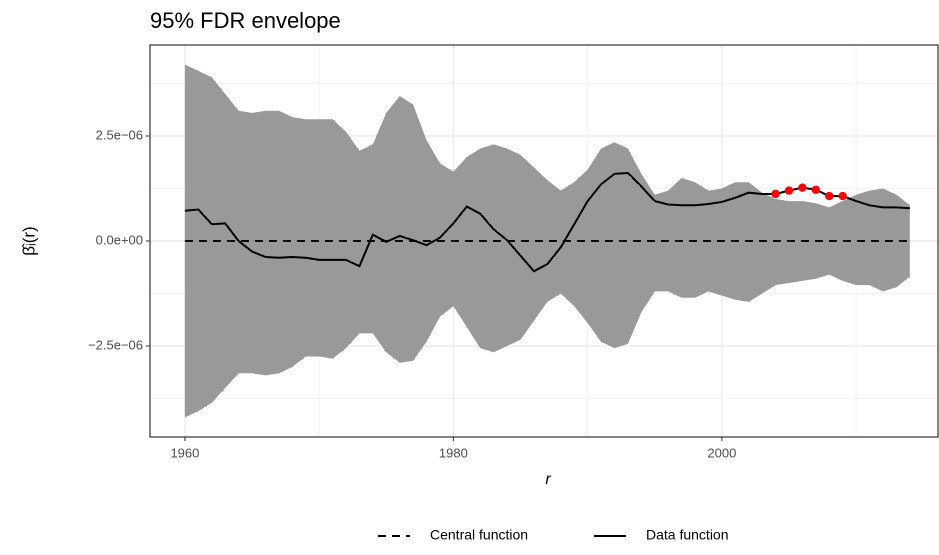 The width and height of the screenshot is (939, 555). Describe the element at coordinates (548, 479) in the screenshot. I see `x-axis-label: r` at that location.